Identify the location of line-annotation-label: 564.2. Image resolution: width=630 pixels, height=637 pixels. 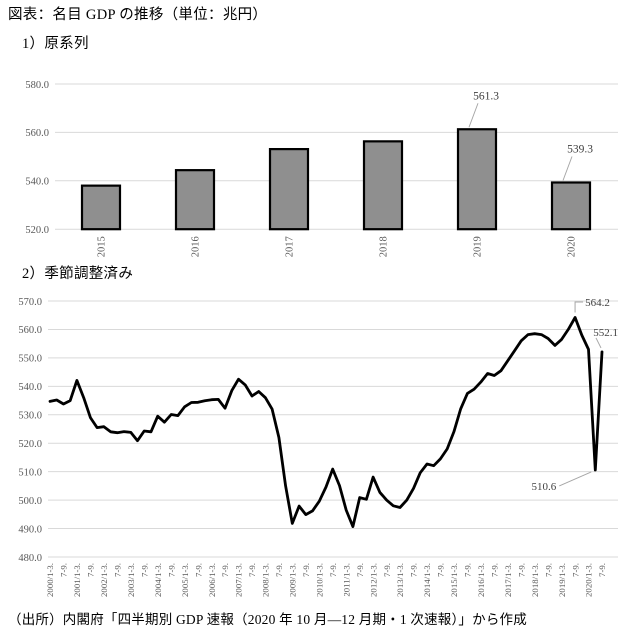
(597, 303).